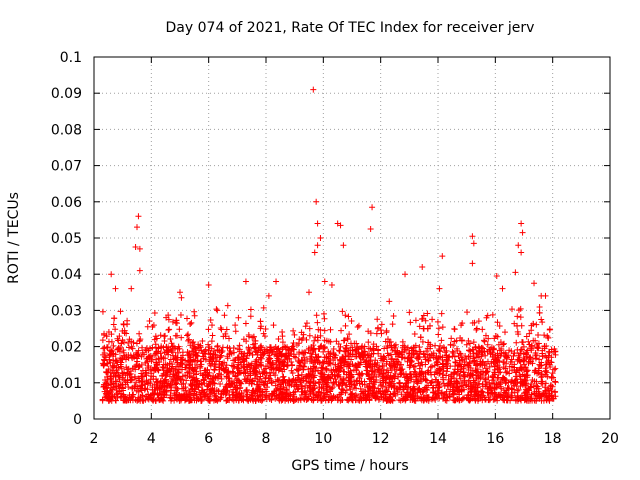 This screenshot has width=640, height=480. What do you see at coordinates (66, 203) in the screenshot?
I see `y-tick-label: 0.06` at bounding box center [66, 203].